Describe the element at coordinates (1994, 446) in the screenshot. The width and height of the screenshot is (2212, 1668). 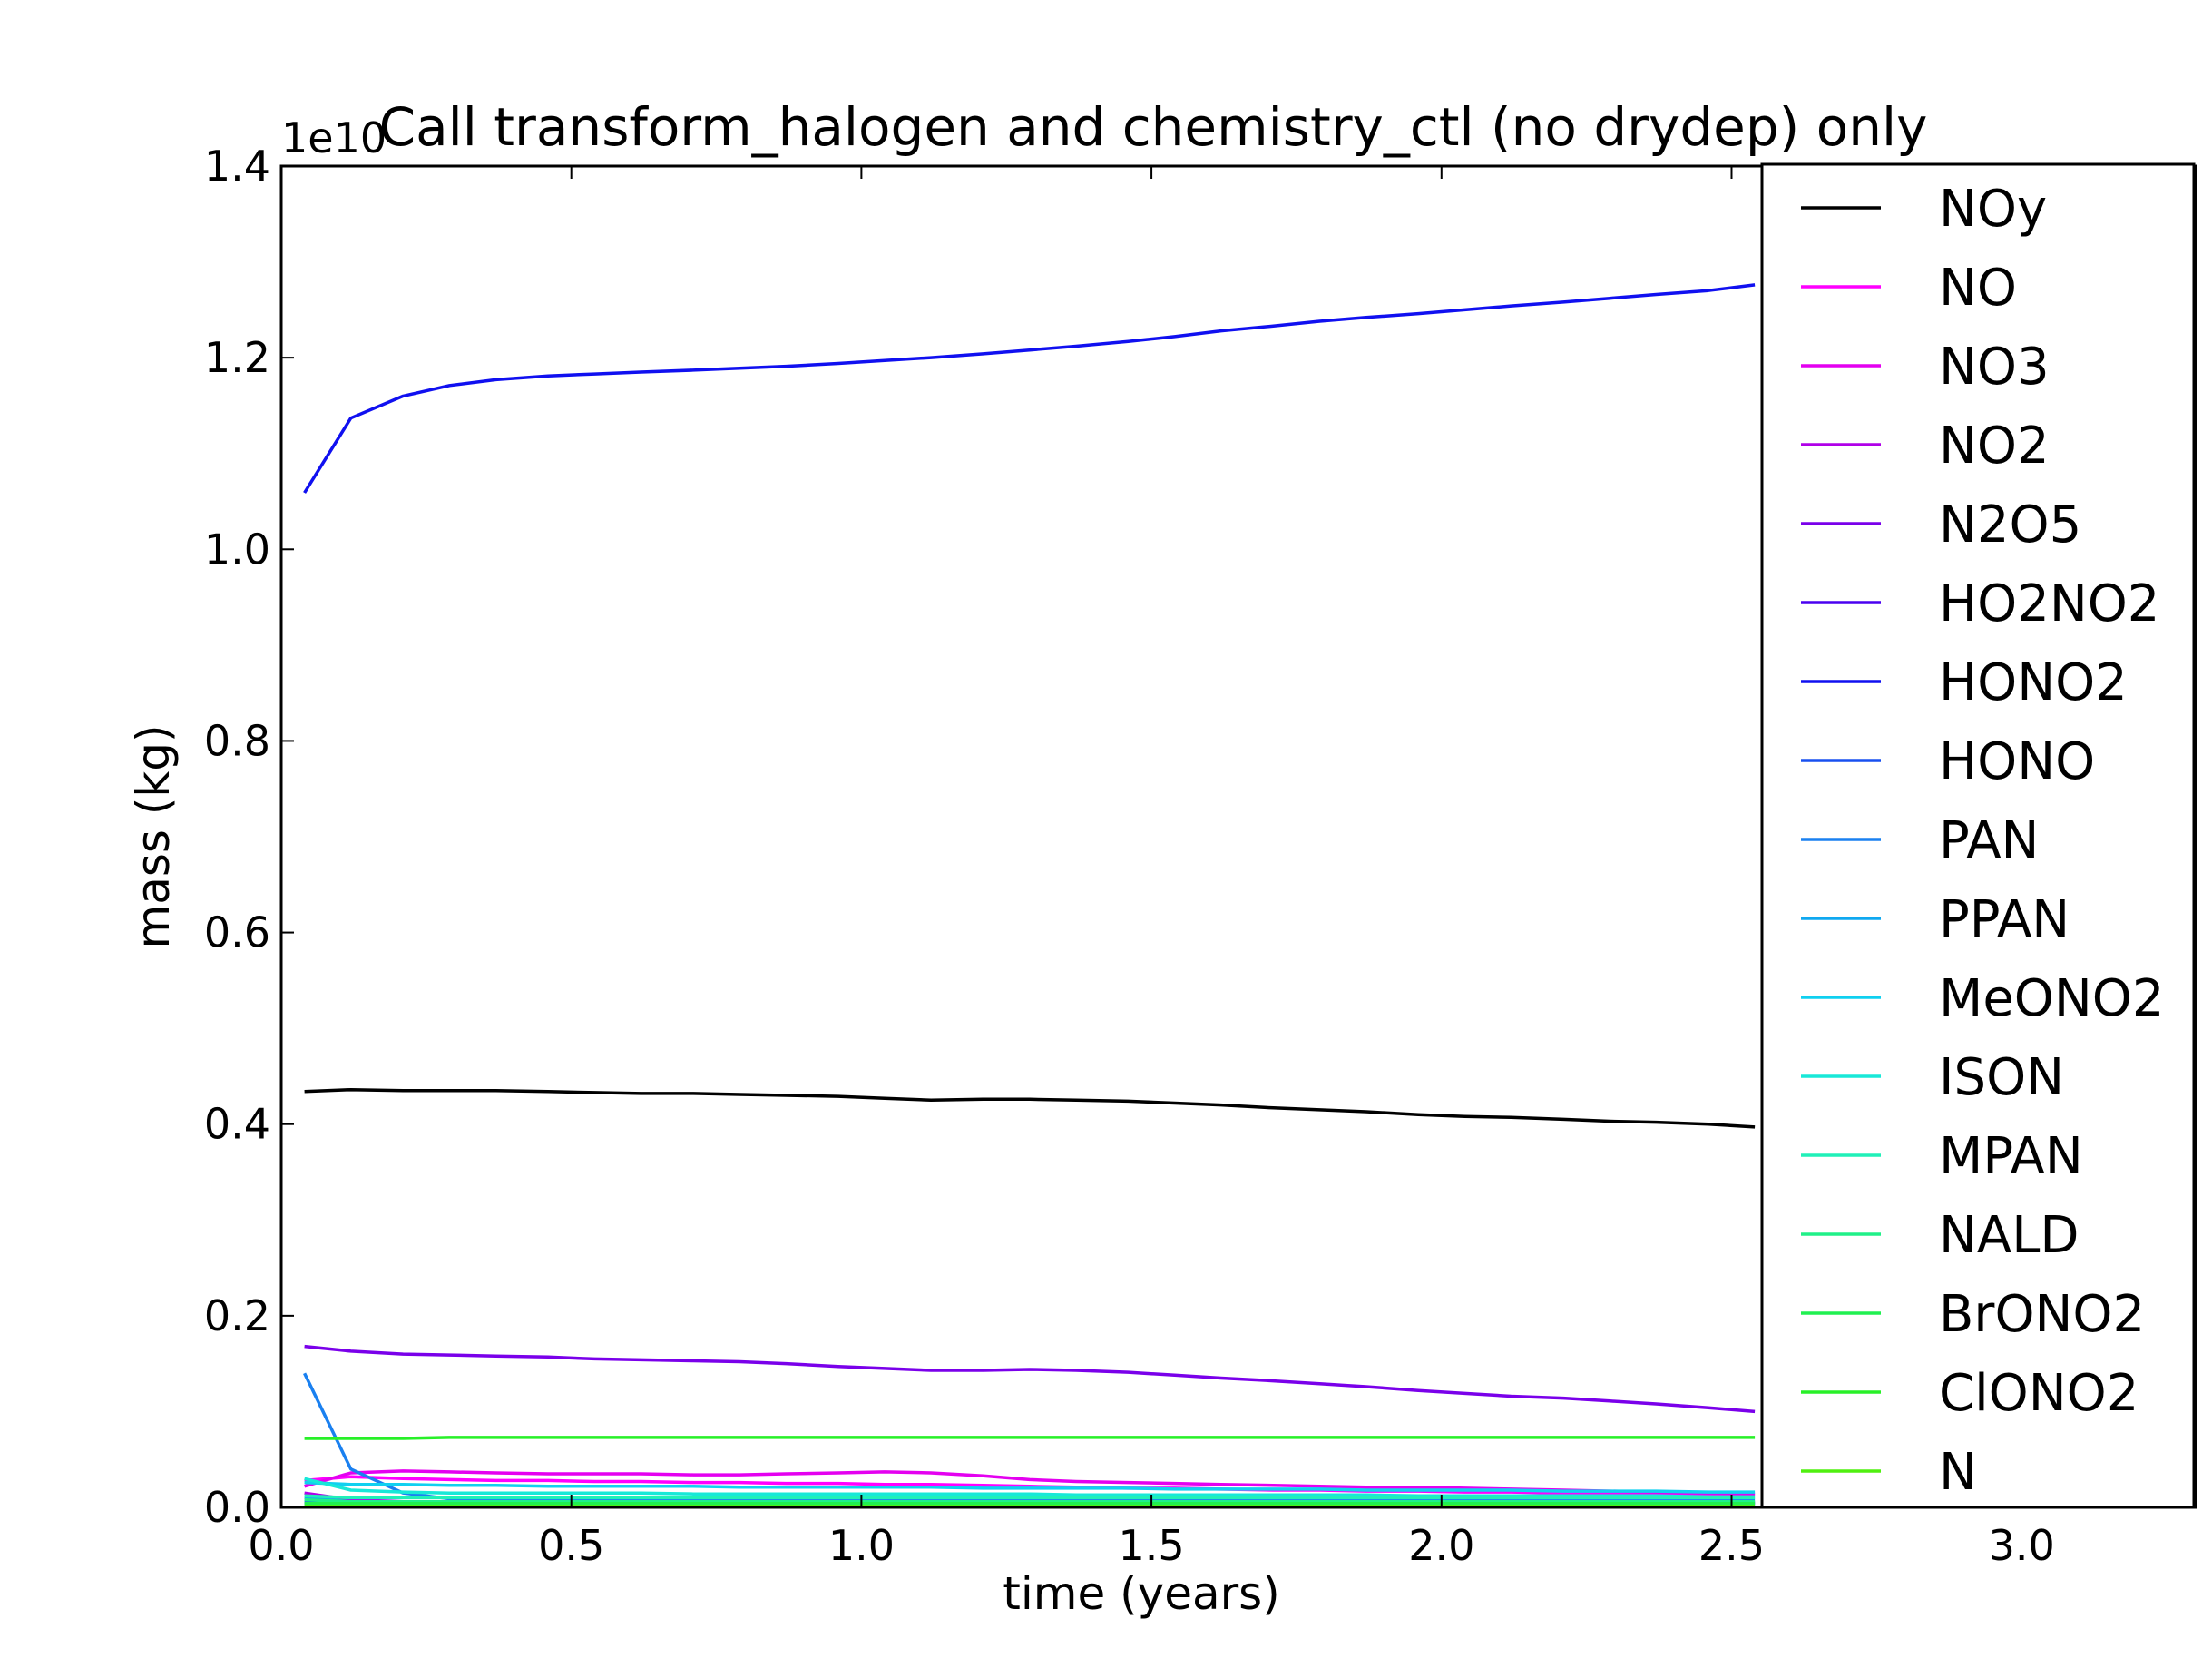
I see `legend-label-no2: NO2` at that location.